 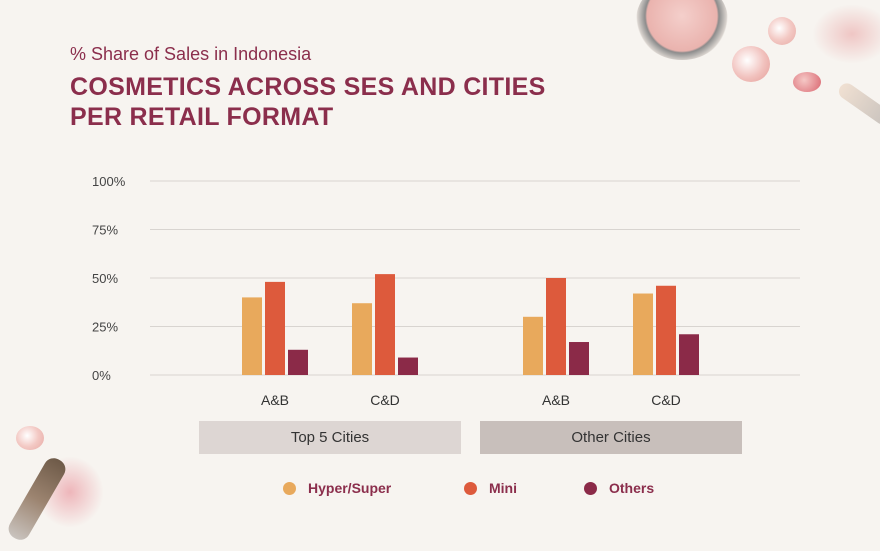 I want to click on y-tick-label: 25%, so click(x=105, y=327).